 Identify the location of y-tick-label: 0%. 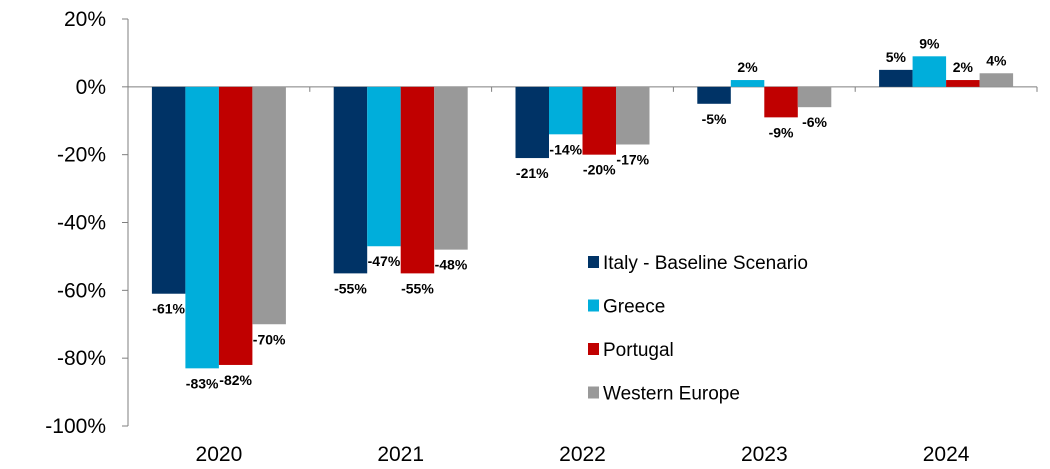
(91, 87).